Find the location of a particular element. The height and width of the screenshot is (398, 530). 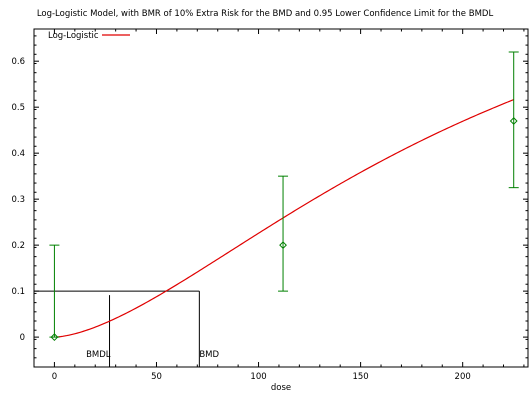

x-axis-title: dose is located at coordinates (281, 388).